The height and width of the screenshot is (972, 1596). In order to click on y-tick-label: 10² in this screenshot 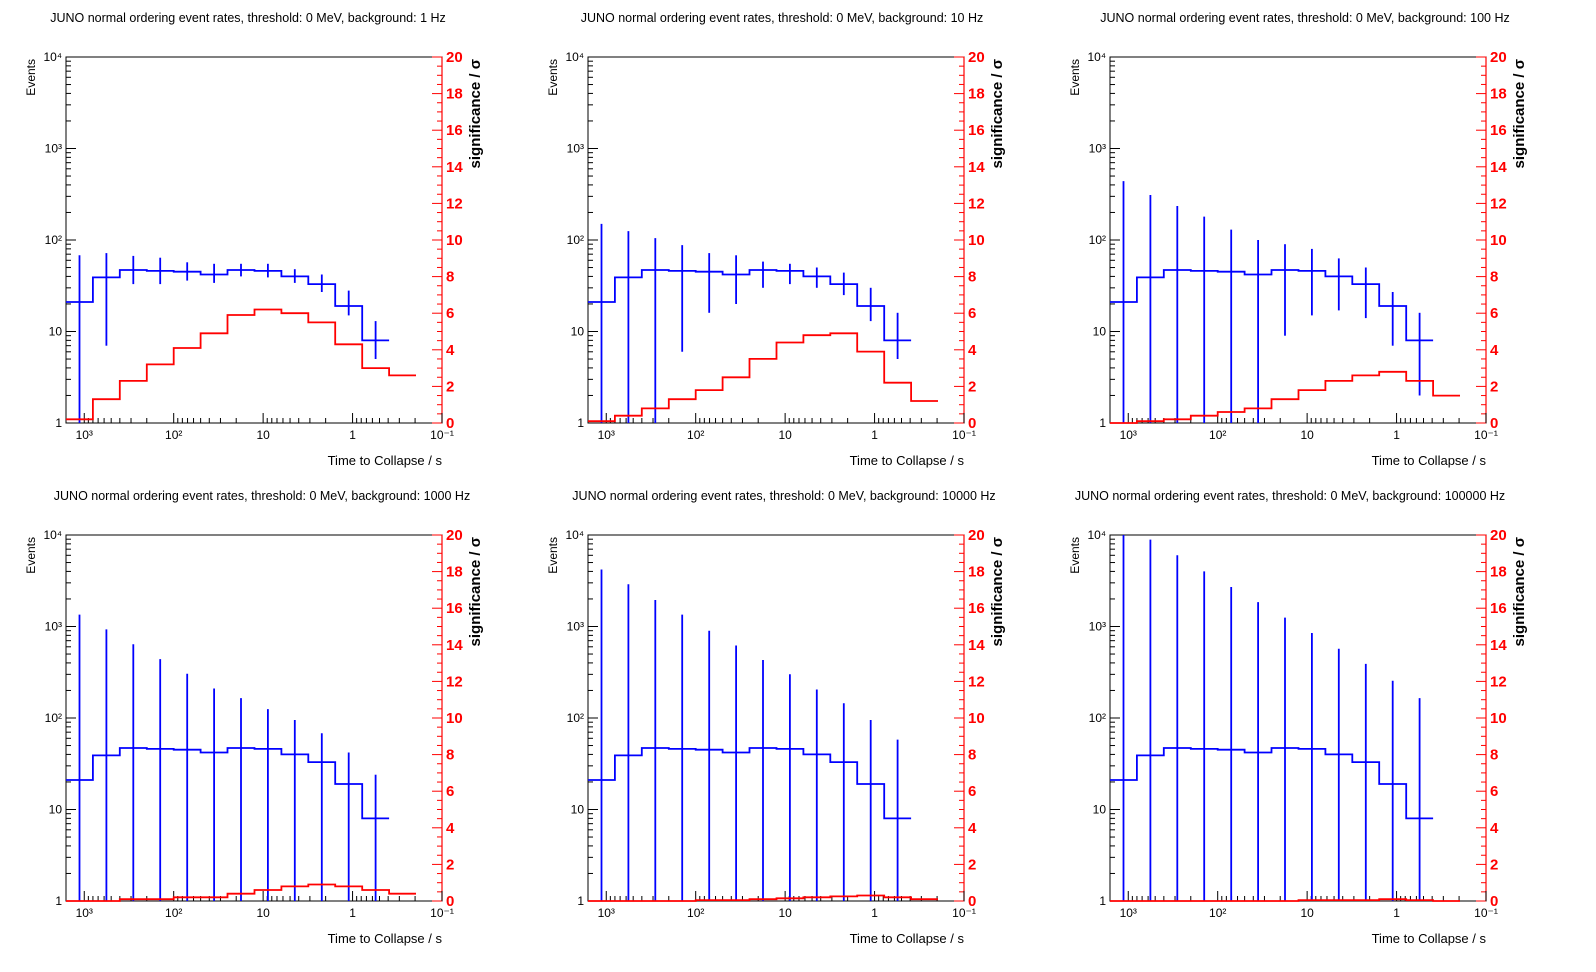, I will do `click(575, 240)`.